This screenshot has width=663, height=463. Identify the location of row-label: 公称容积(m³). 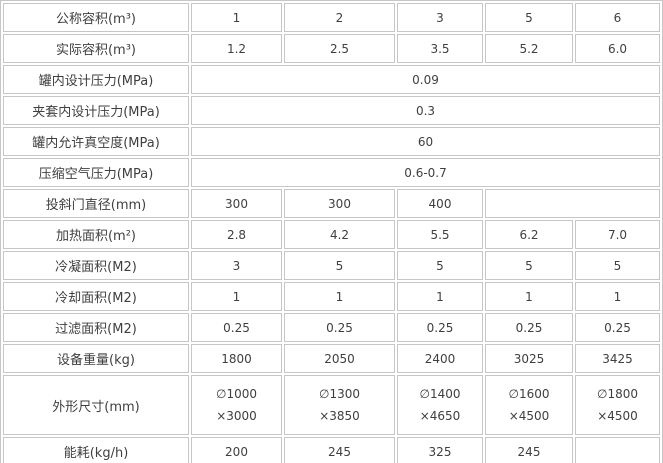
(96, 17).